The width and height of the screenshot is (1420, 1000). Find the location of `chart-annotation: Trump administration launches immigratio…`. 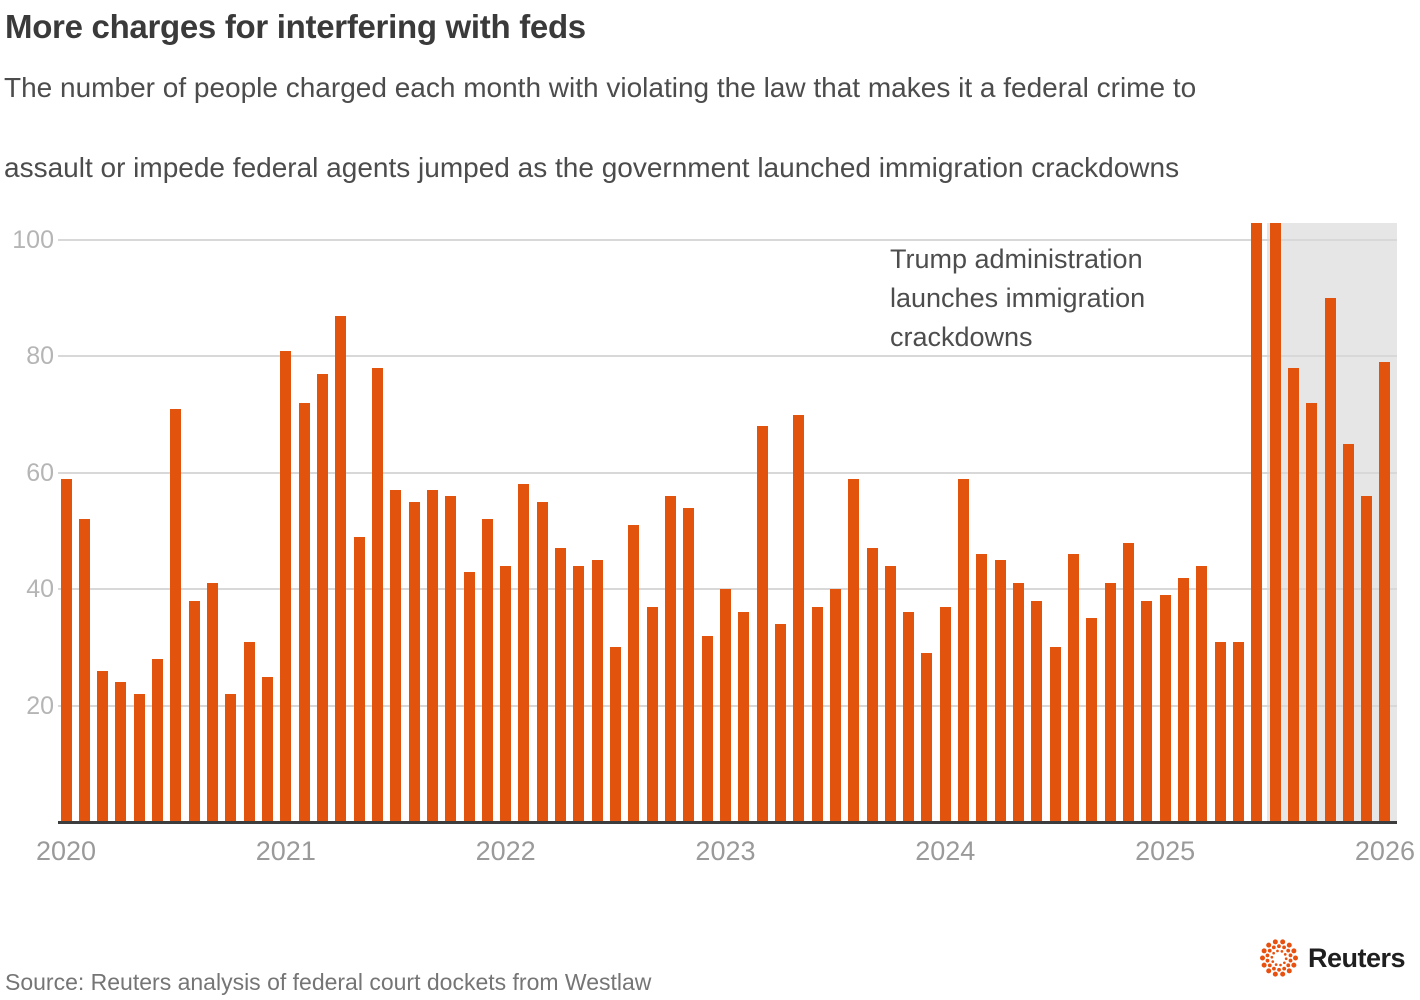

chart-annotation: Trump administration launches immigratio… is located at coordinates (1017, 298).